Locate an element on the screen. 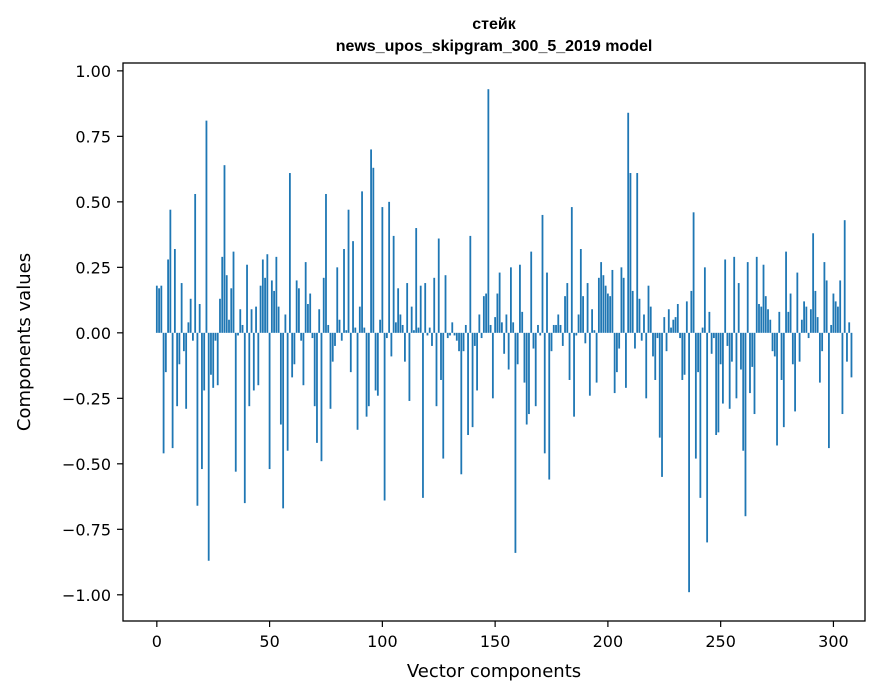 Image resolution: width=880 pixels, height=696 pixels. x-tick-label: 100 is located at coordinates (382, 641).